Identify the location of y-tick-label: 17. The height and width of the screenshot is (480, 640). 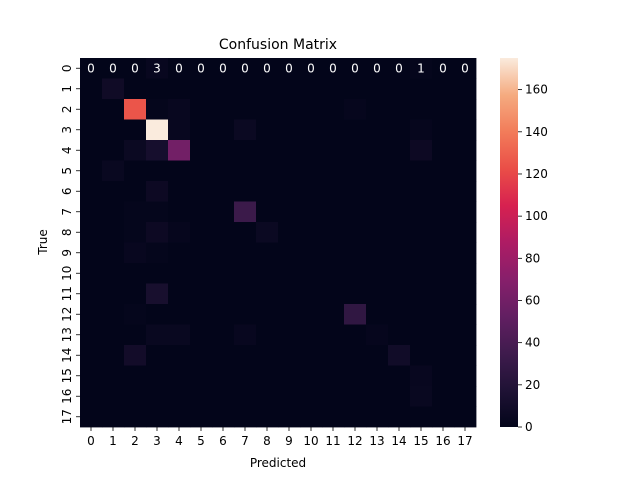
(67, 416).